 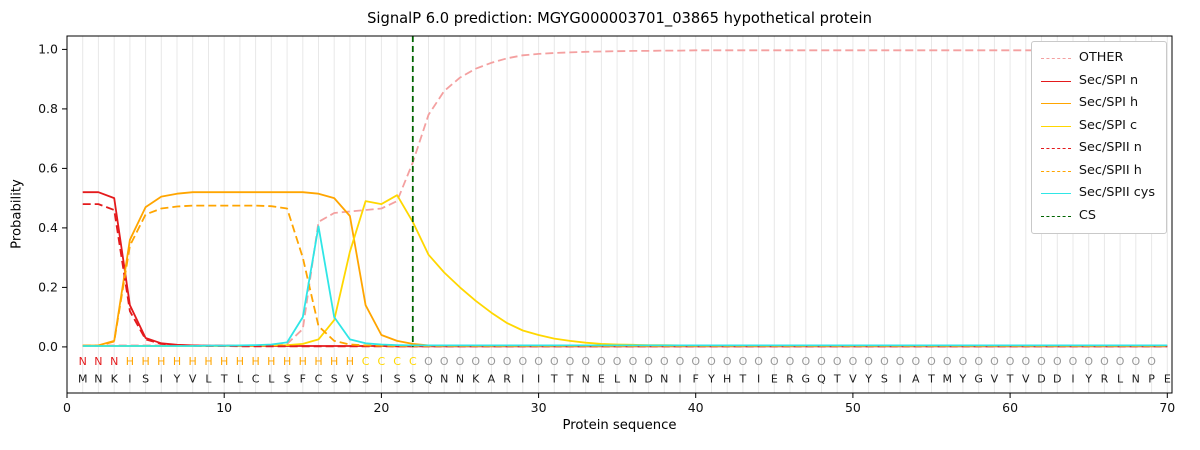 I want to click on y-axis-label: Probability, so click(x=17, y=214).